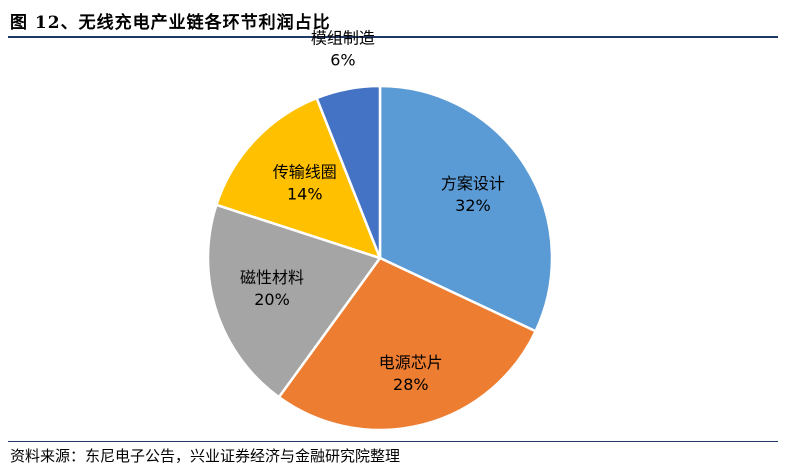 This screenshot has height=474, width=786. Describe the element at coordinates (343, 38) in the screenshot. I see `slice-label-5: 模组制造` at that location.